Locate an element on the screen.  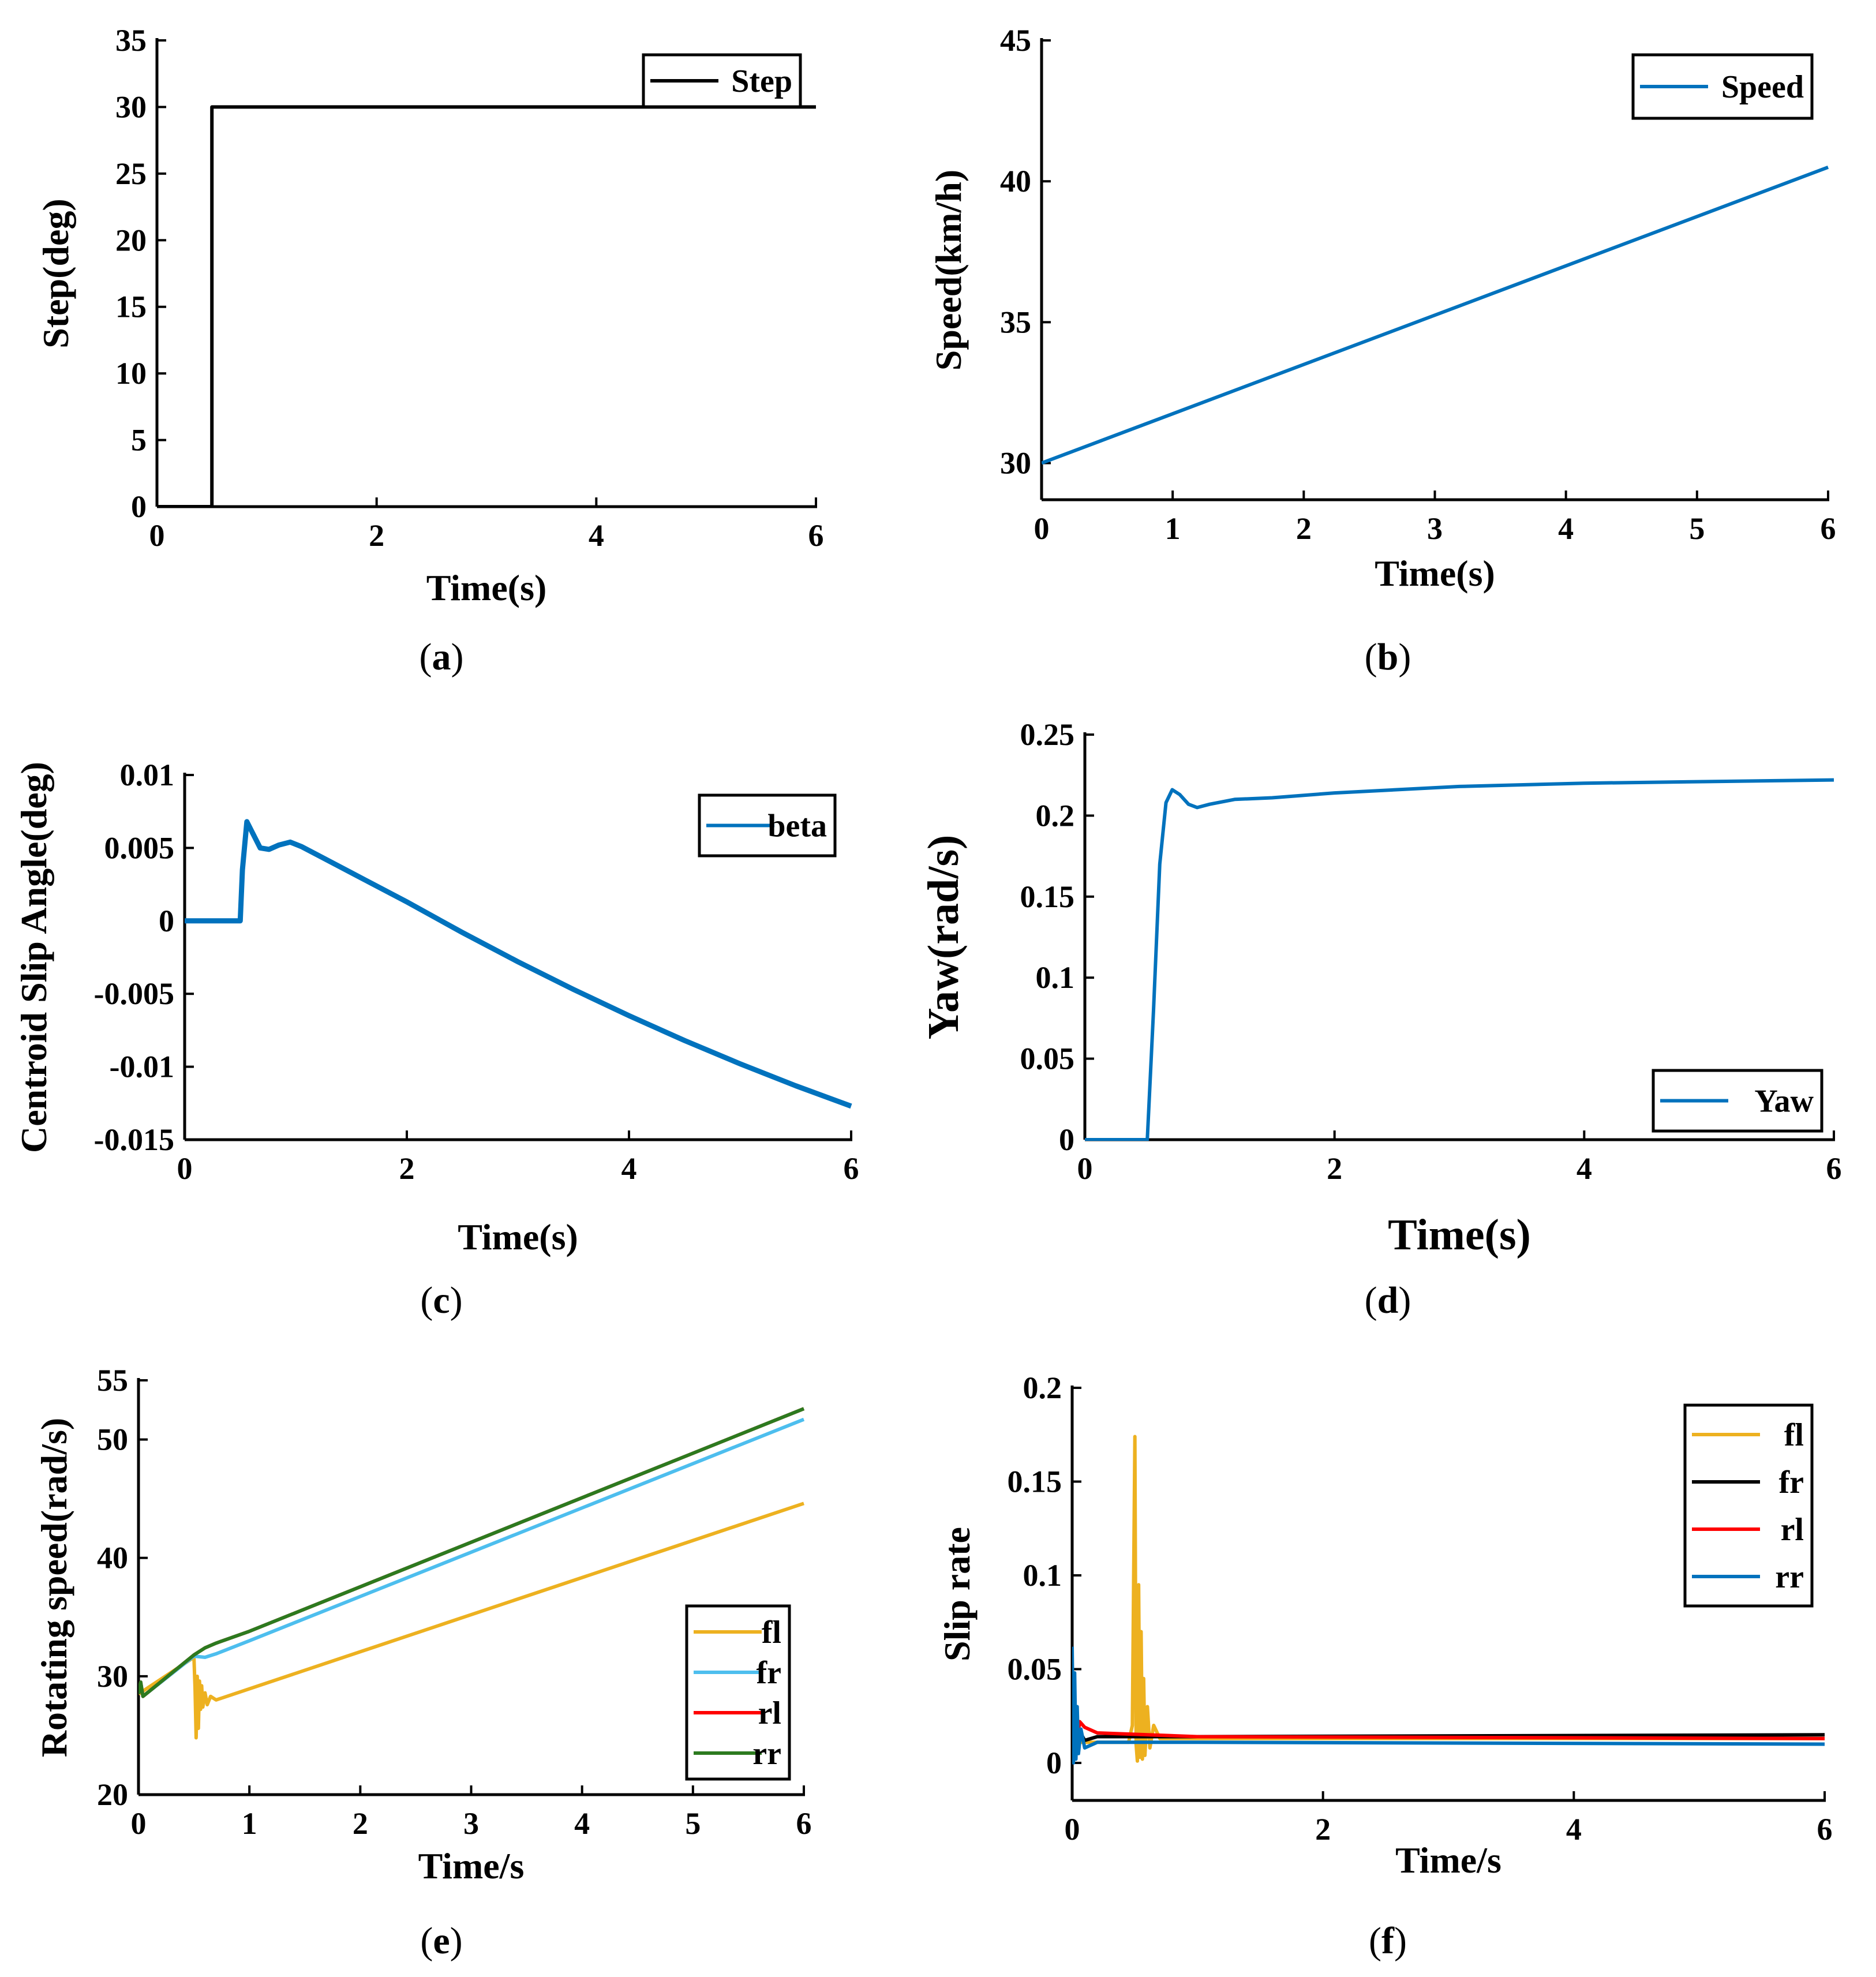
legend: beta is located at coordinates (767, 825).